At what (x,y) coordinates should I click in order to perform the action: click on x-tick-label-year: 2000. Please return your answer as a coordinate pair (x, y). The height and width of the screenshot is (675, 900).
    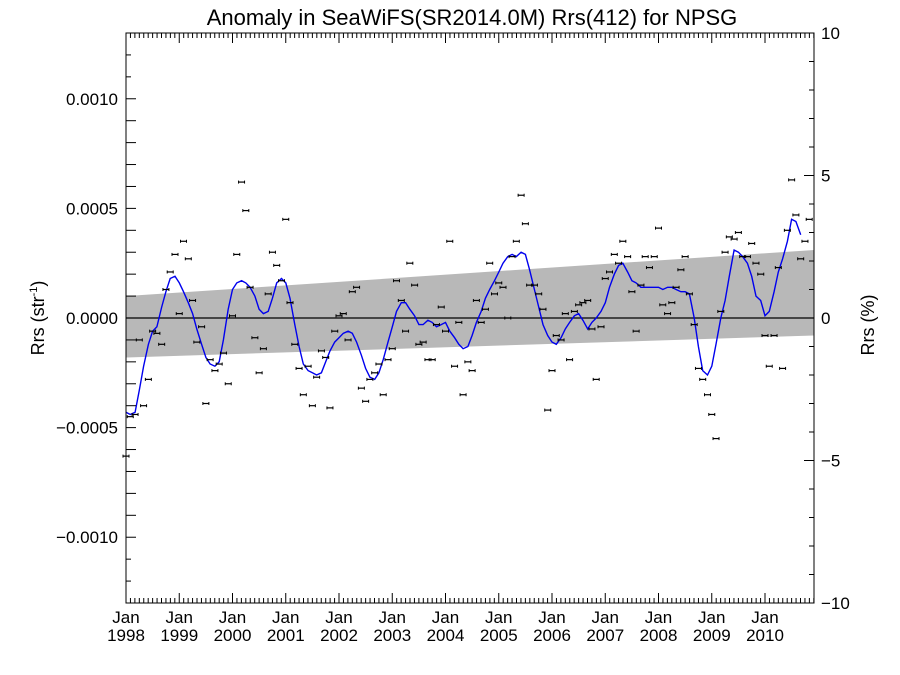
    Looking at the image, I should click on (233, 635).